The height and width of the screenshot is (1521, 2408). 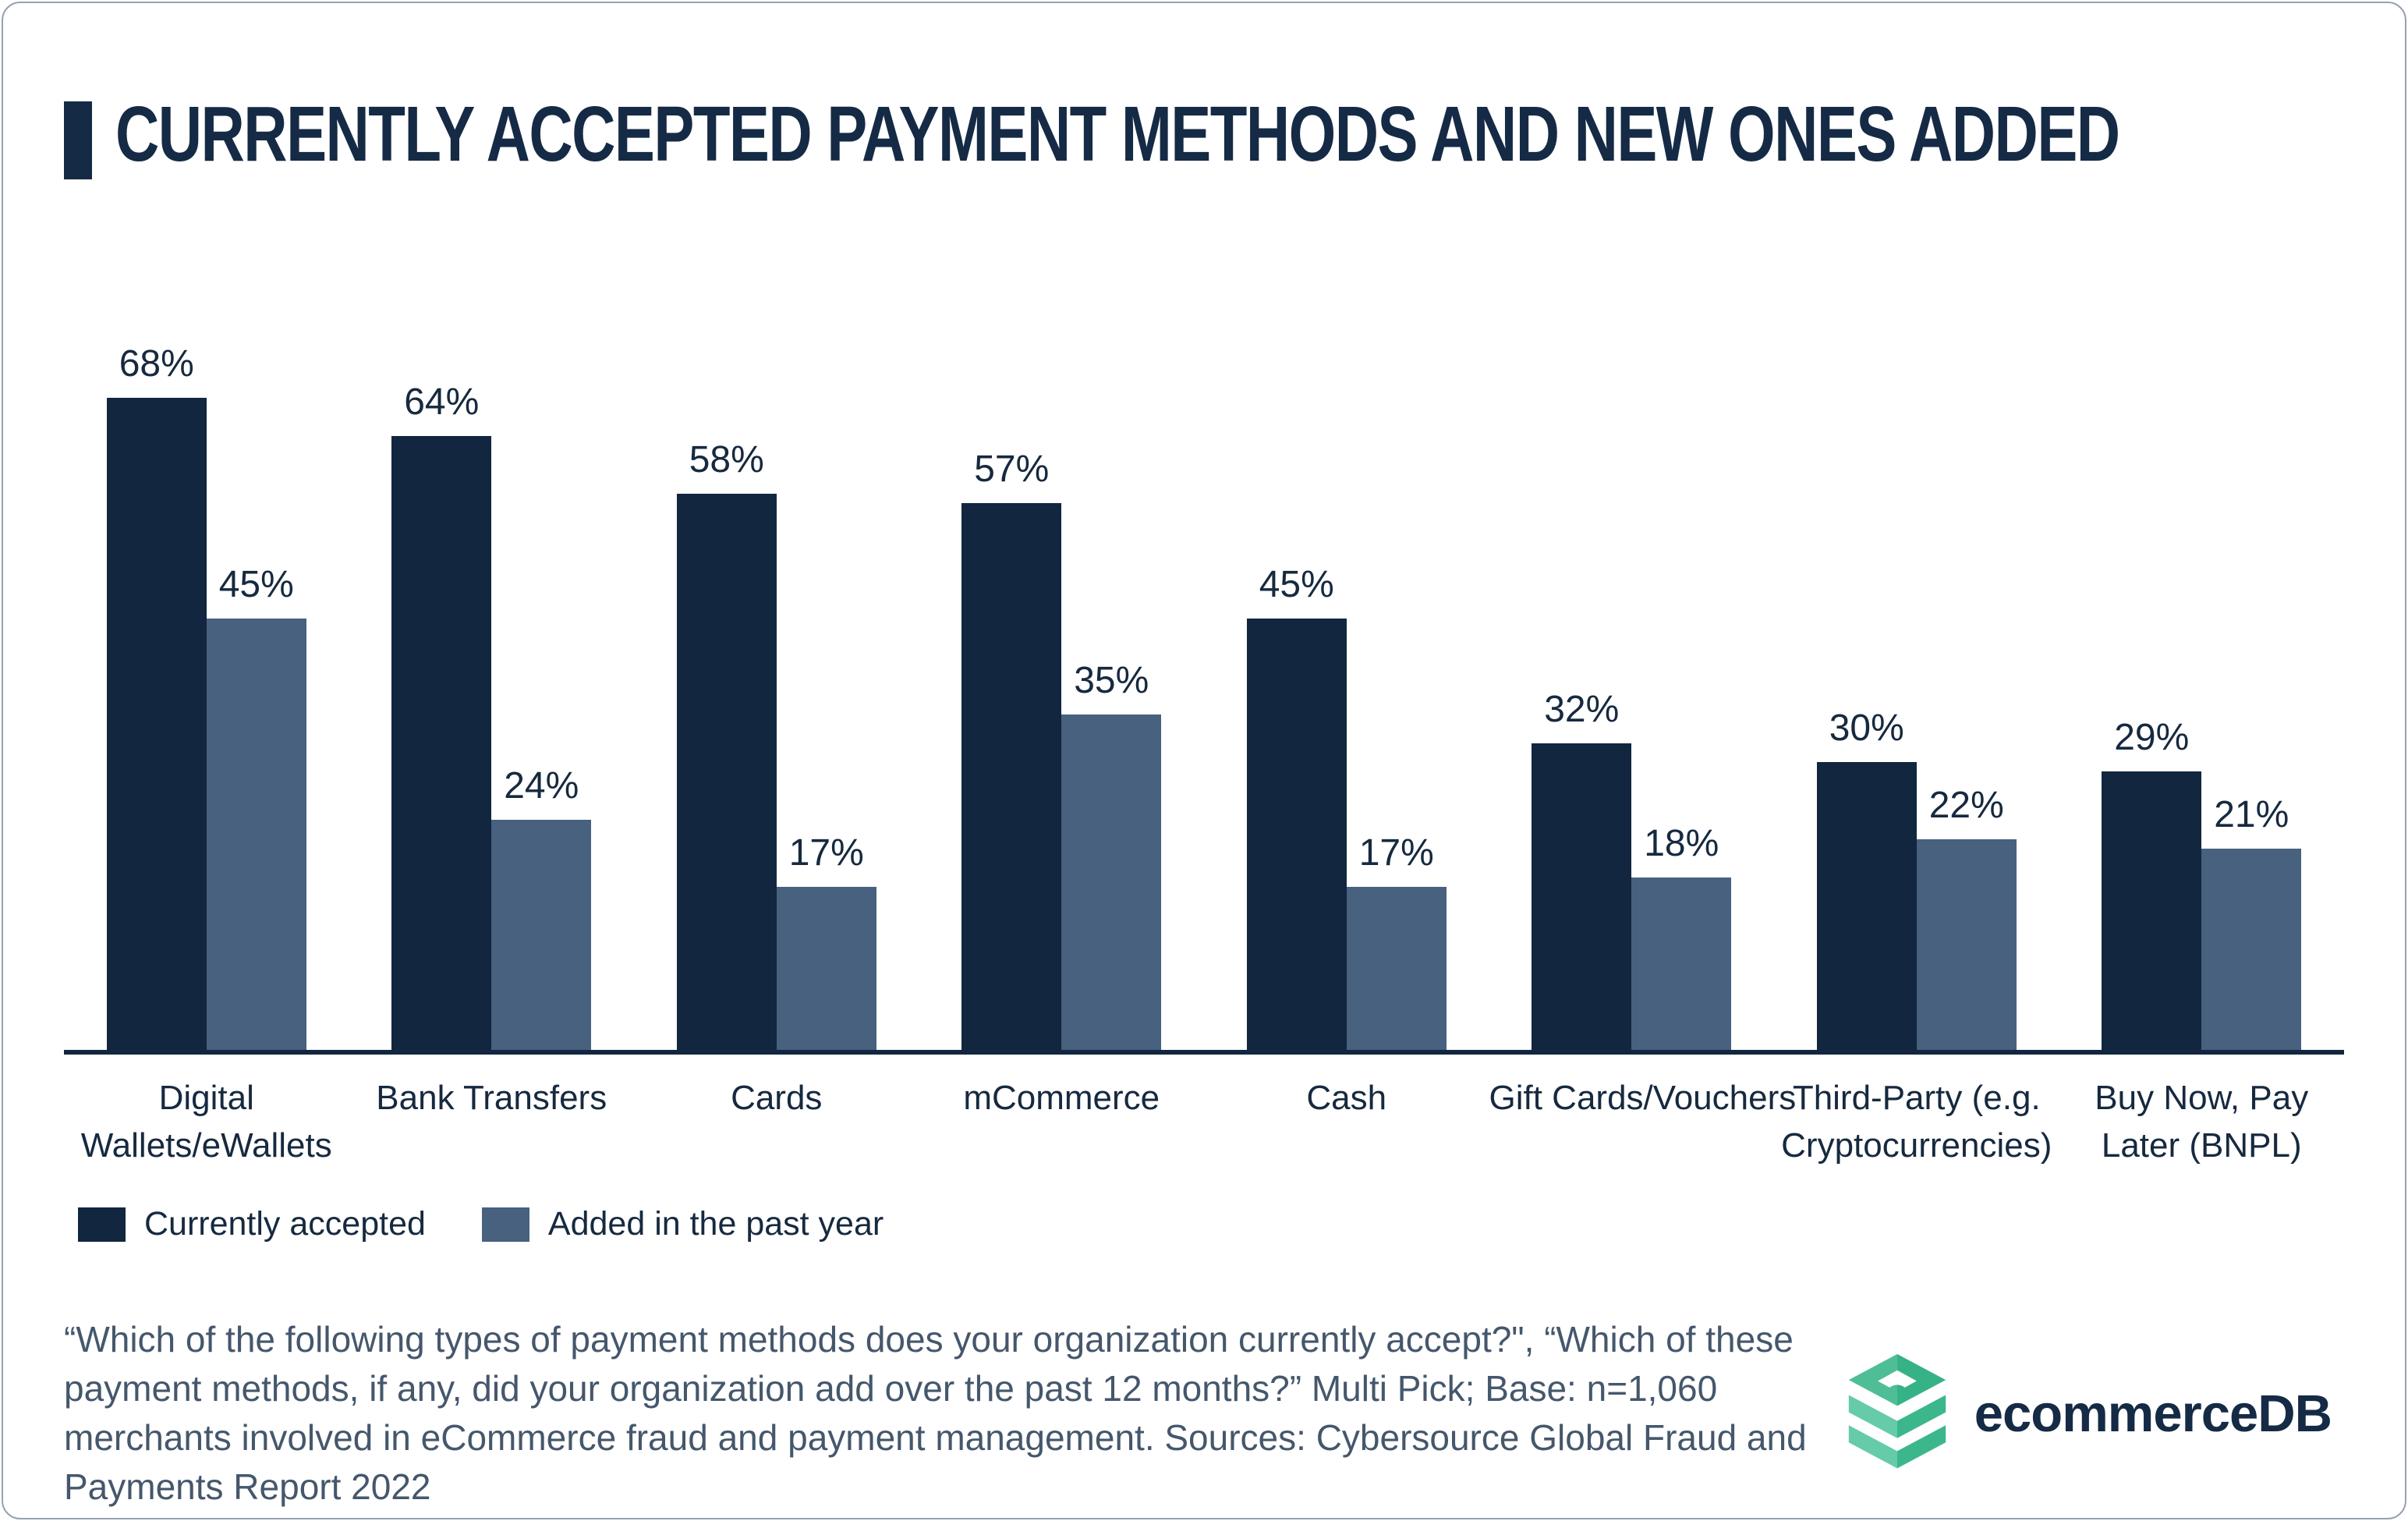 I want to click on ecommercedb-logo: ecommerceDB, so click(x=2087, y=1414).